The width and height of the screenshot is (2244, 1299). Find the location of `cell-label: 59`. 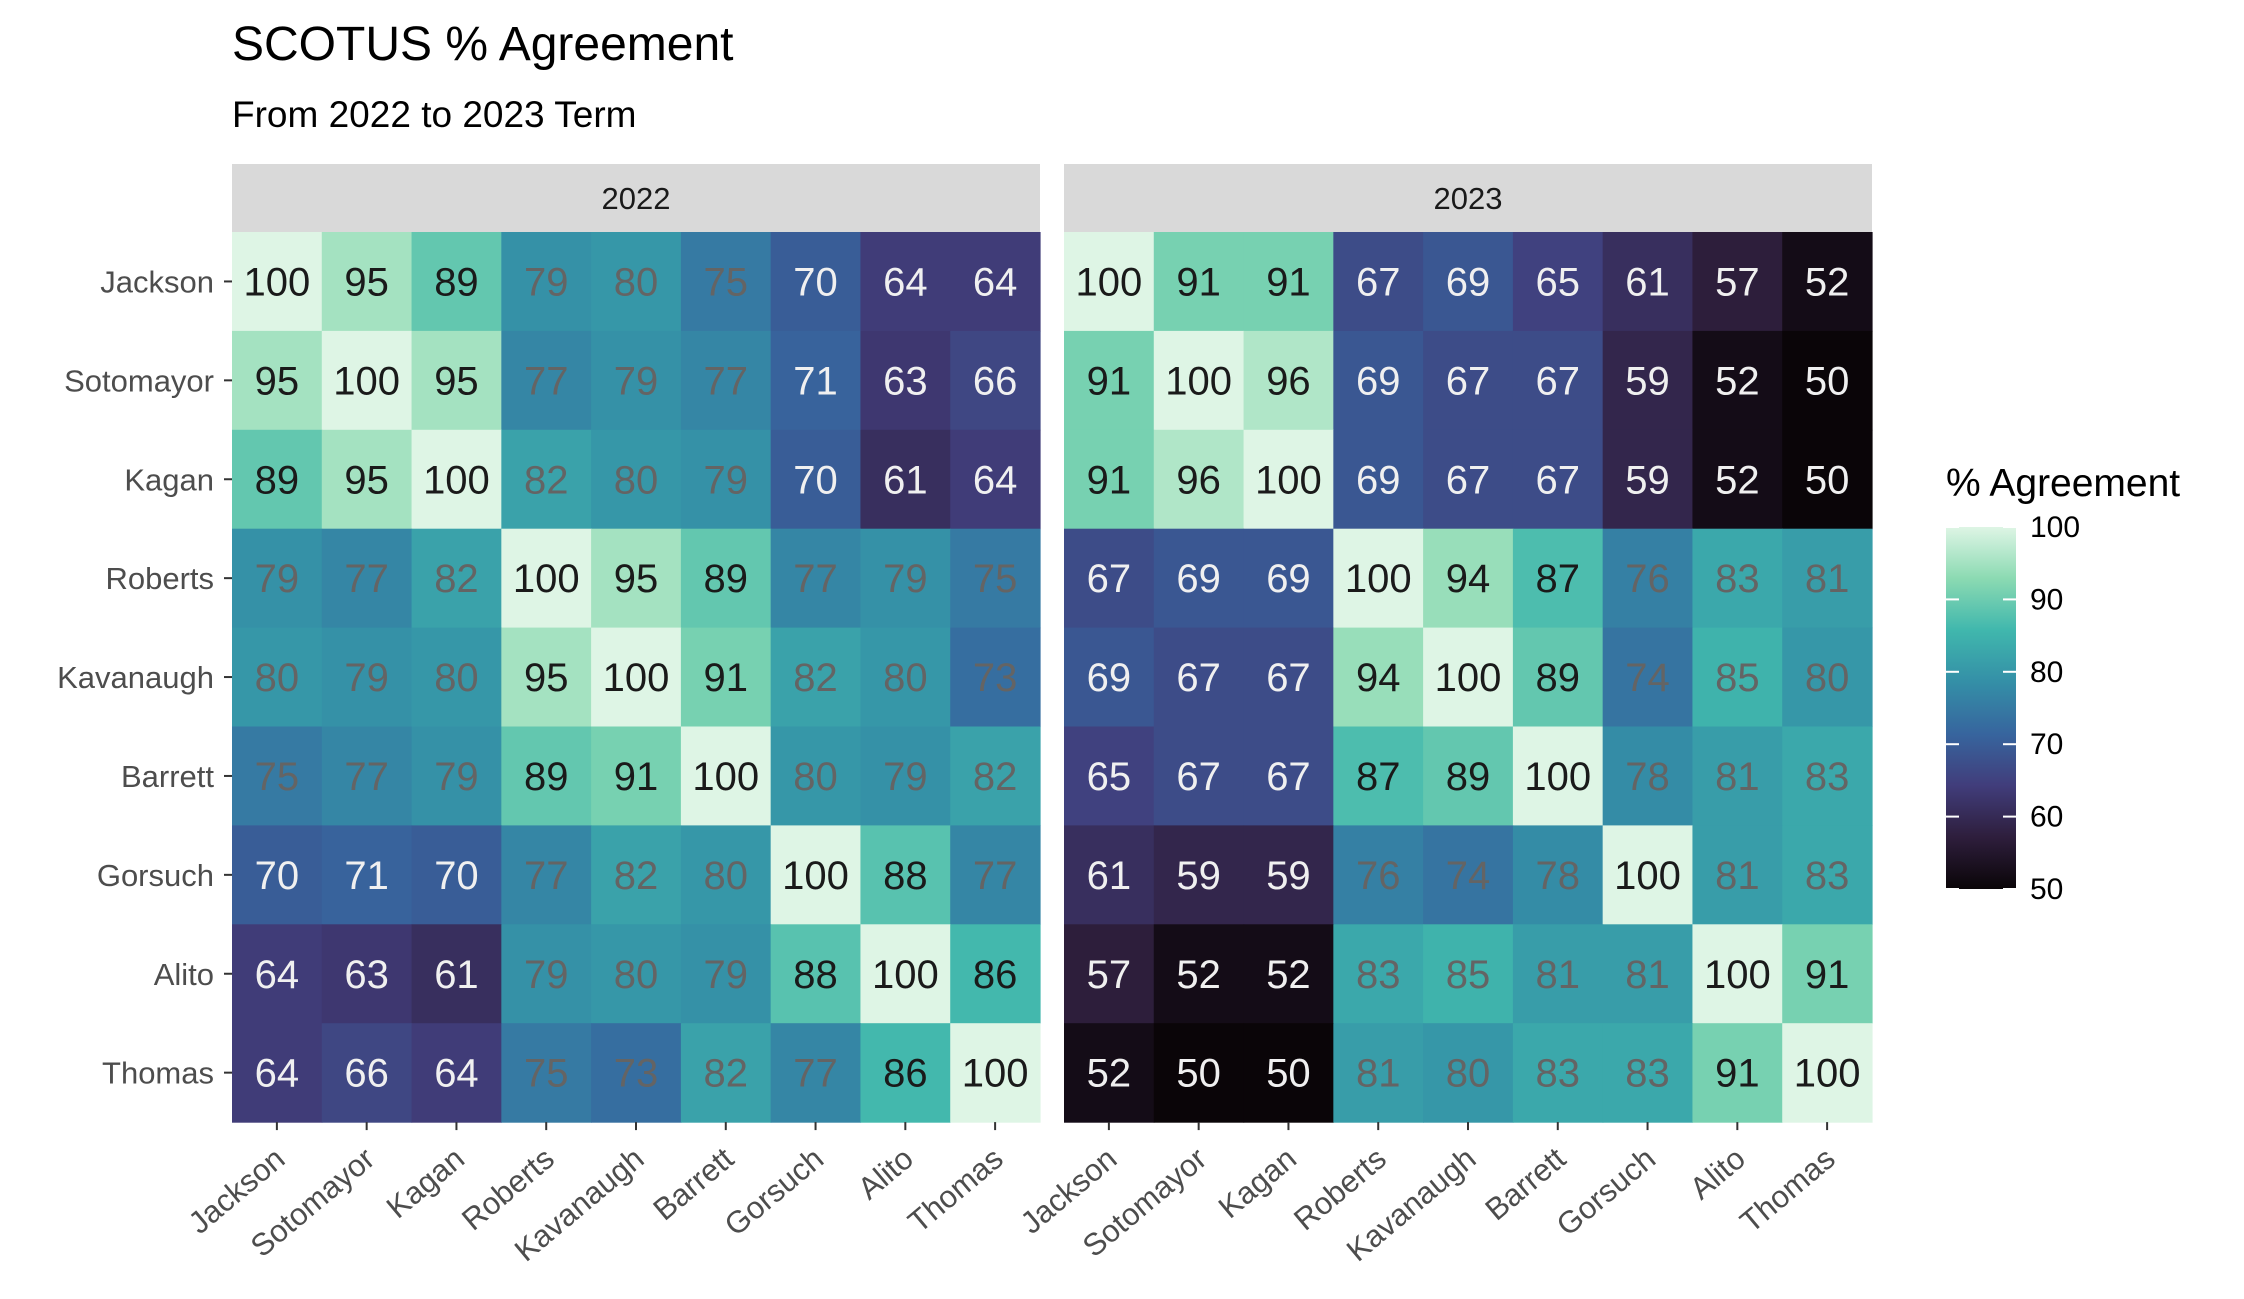

cell-label: 59 is located at coordinates (1198, 876).